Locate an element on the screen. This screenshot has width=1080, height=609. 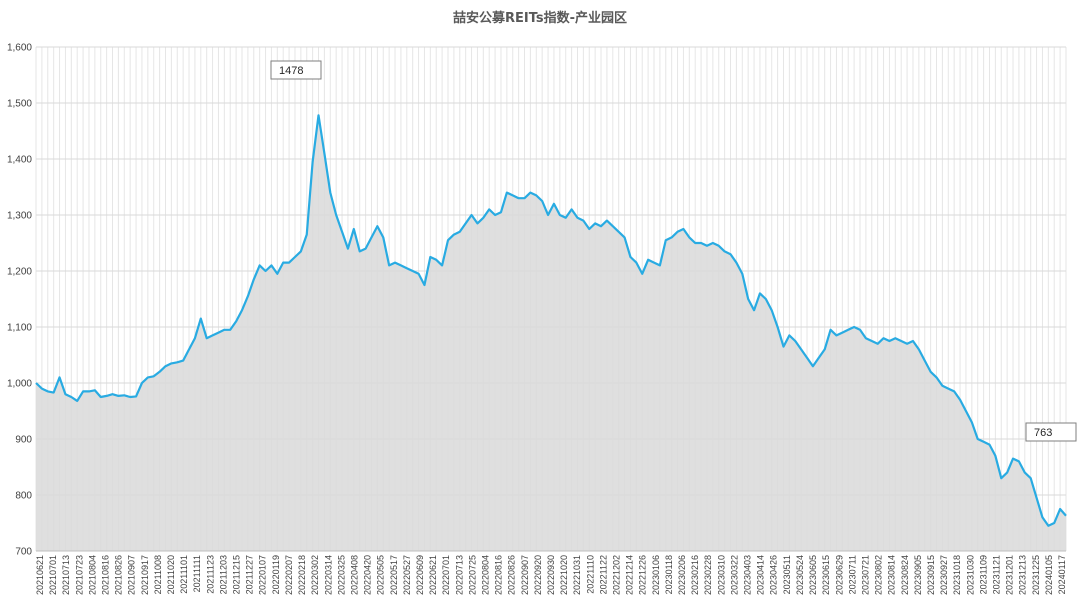
annotation-text: 1478 is located at coordinates (291, 71).